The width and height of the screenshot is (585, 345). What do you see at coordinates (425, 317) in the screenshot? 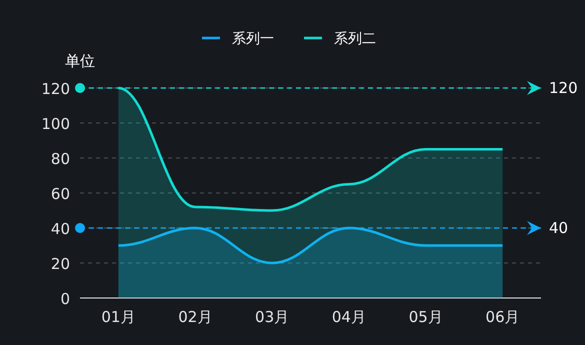
I see `x-tick-label: 05月` at bounding box center [425, 317].